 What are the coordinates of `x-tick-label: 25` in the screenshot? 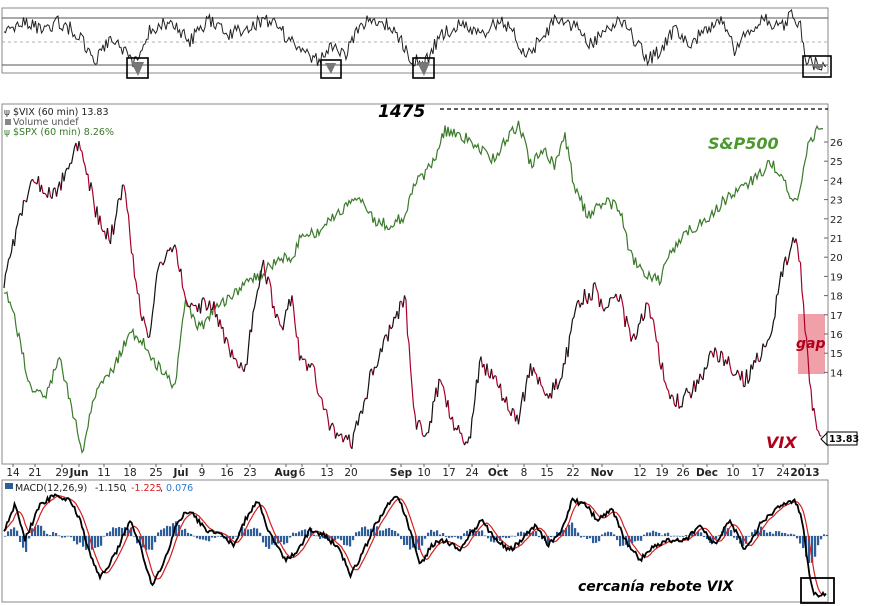 It's located at (155, 473).